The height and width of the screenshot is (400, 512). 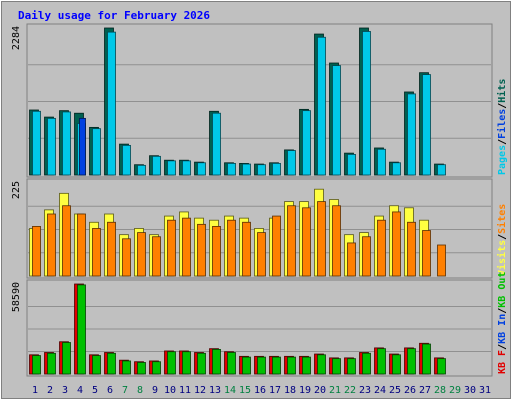 What do you see at coordinates (110, 390) in the screenshot?
I see `x-tick-label: 6` at bounding box center [110, 390].